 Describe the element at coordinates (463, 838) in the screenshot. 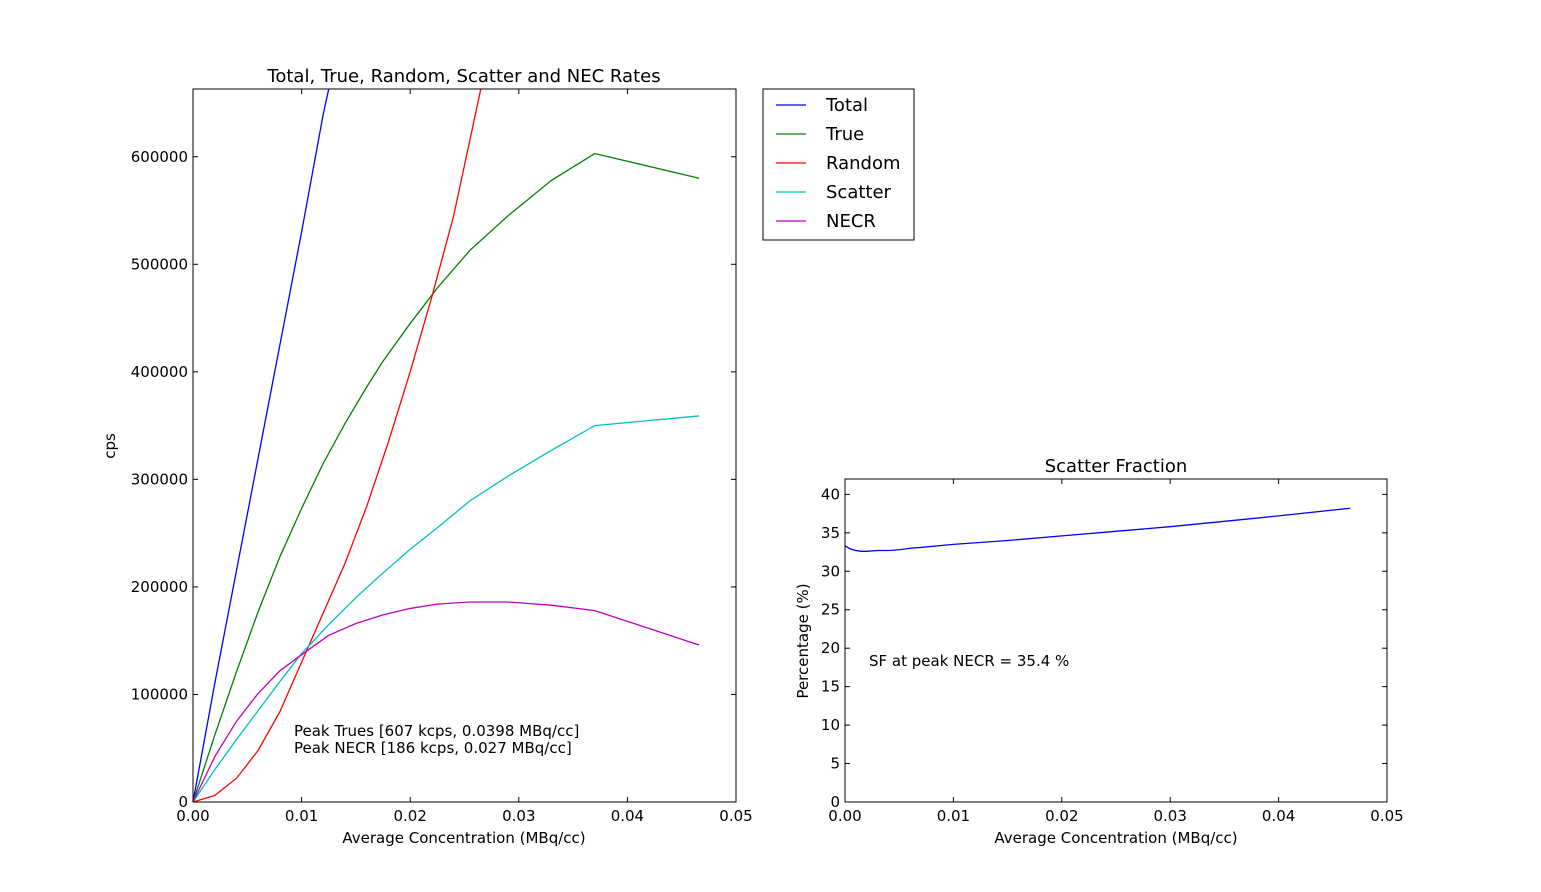

I see `rates-x-axis-label: Average Concentration (MBq/cc)` at that location.